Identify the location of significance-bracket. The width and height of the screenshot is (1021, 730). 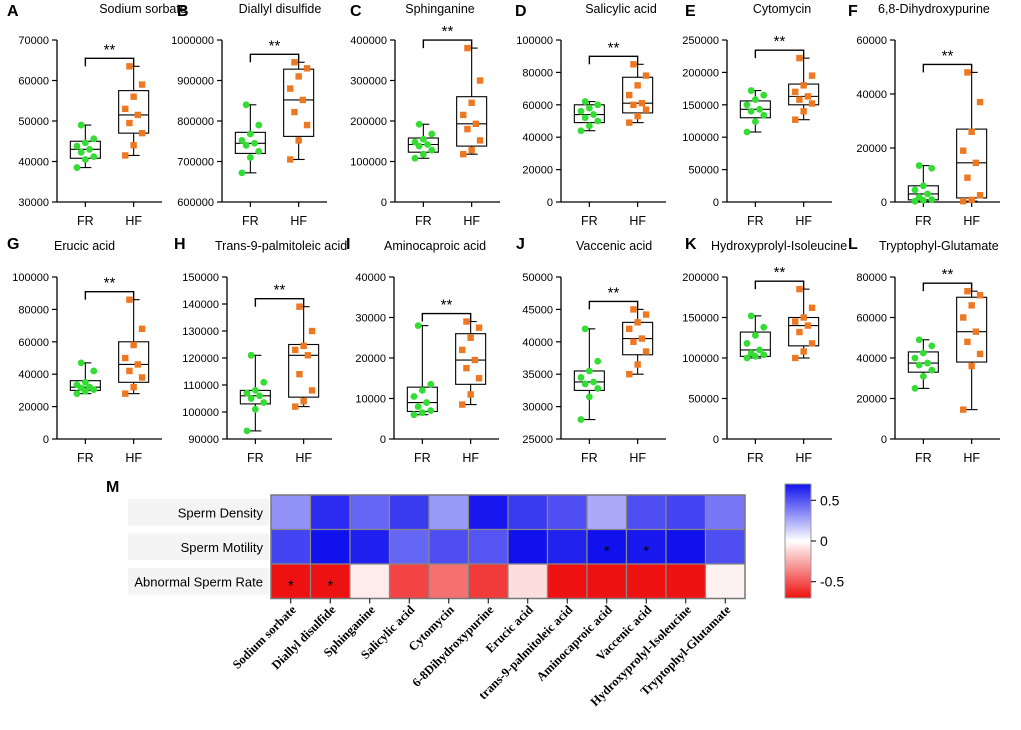
(947, 287).